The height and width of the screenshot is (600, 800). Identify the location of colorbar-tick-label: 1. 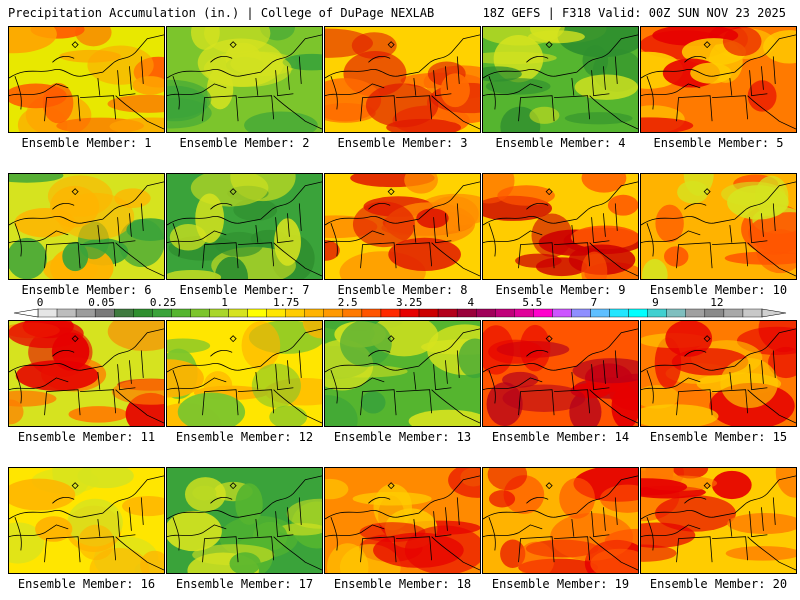
(224, 302).